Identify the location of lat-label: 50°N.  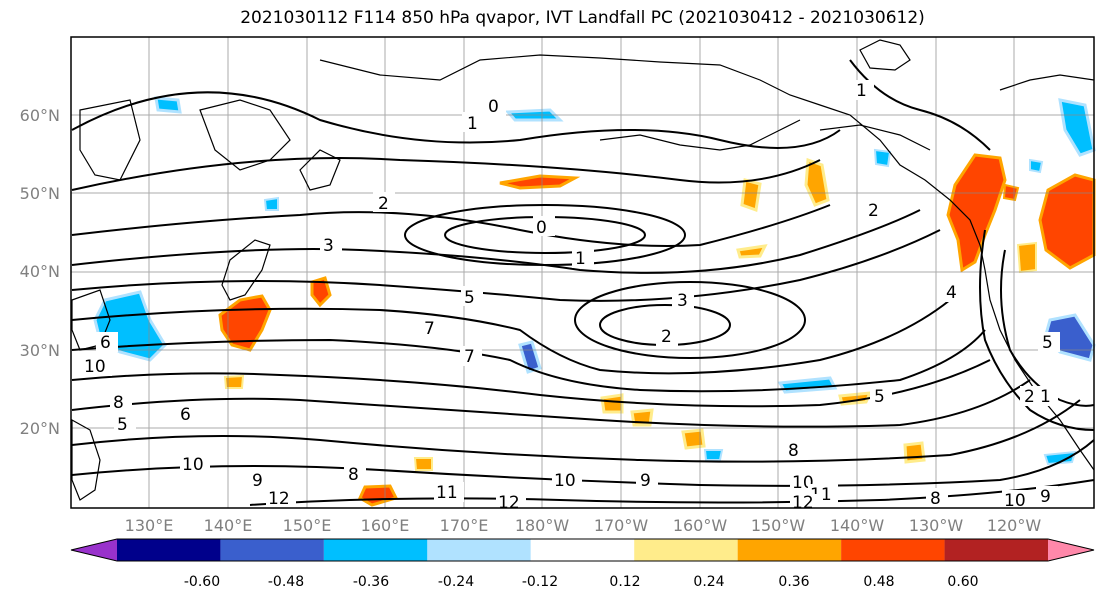
(40, 193).